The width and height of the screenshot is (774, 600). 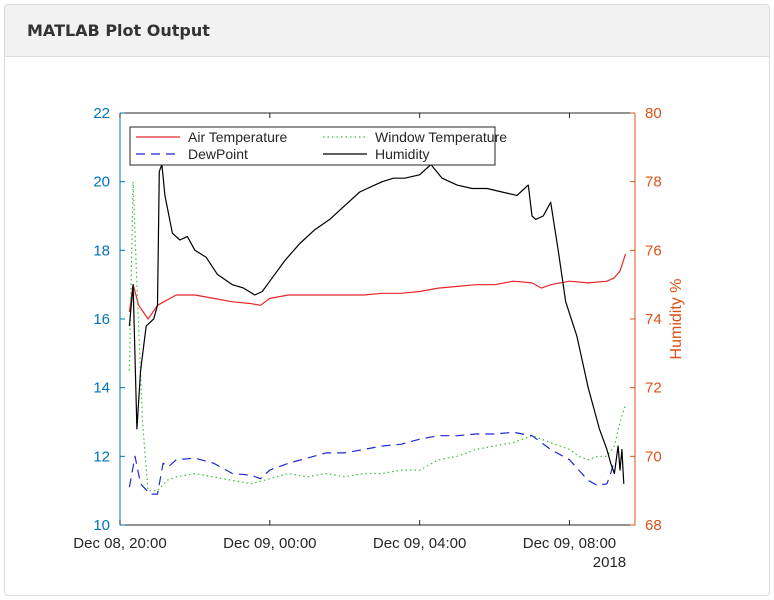 I want to click on right-y-tick-label: 76, so click(x=653, y=250).